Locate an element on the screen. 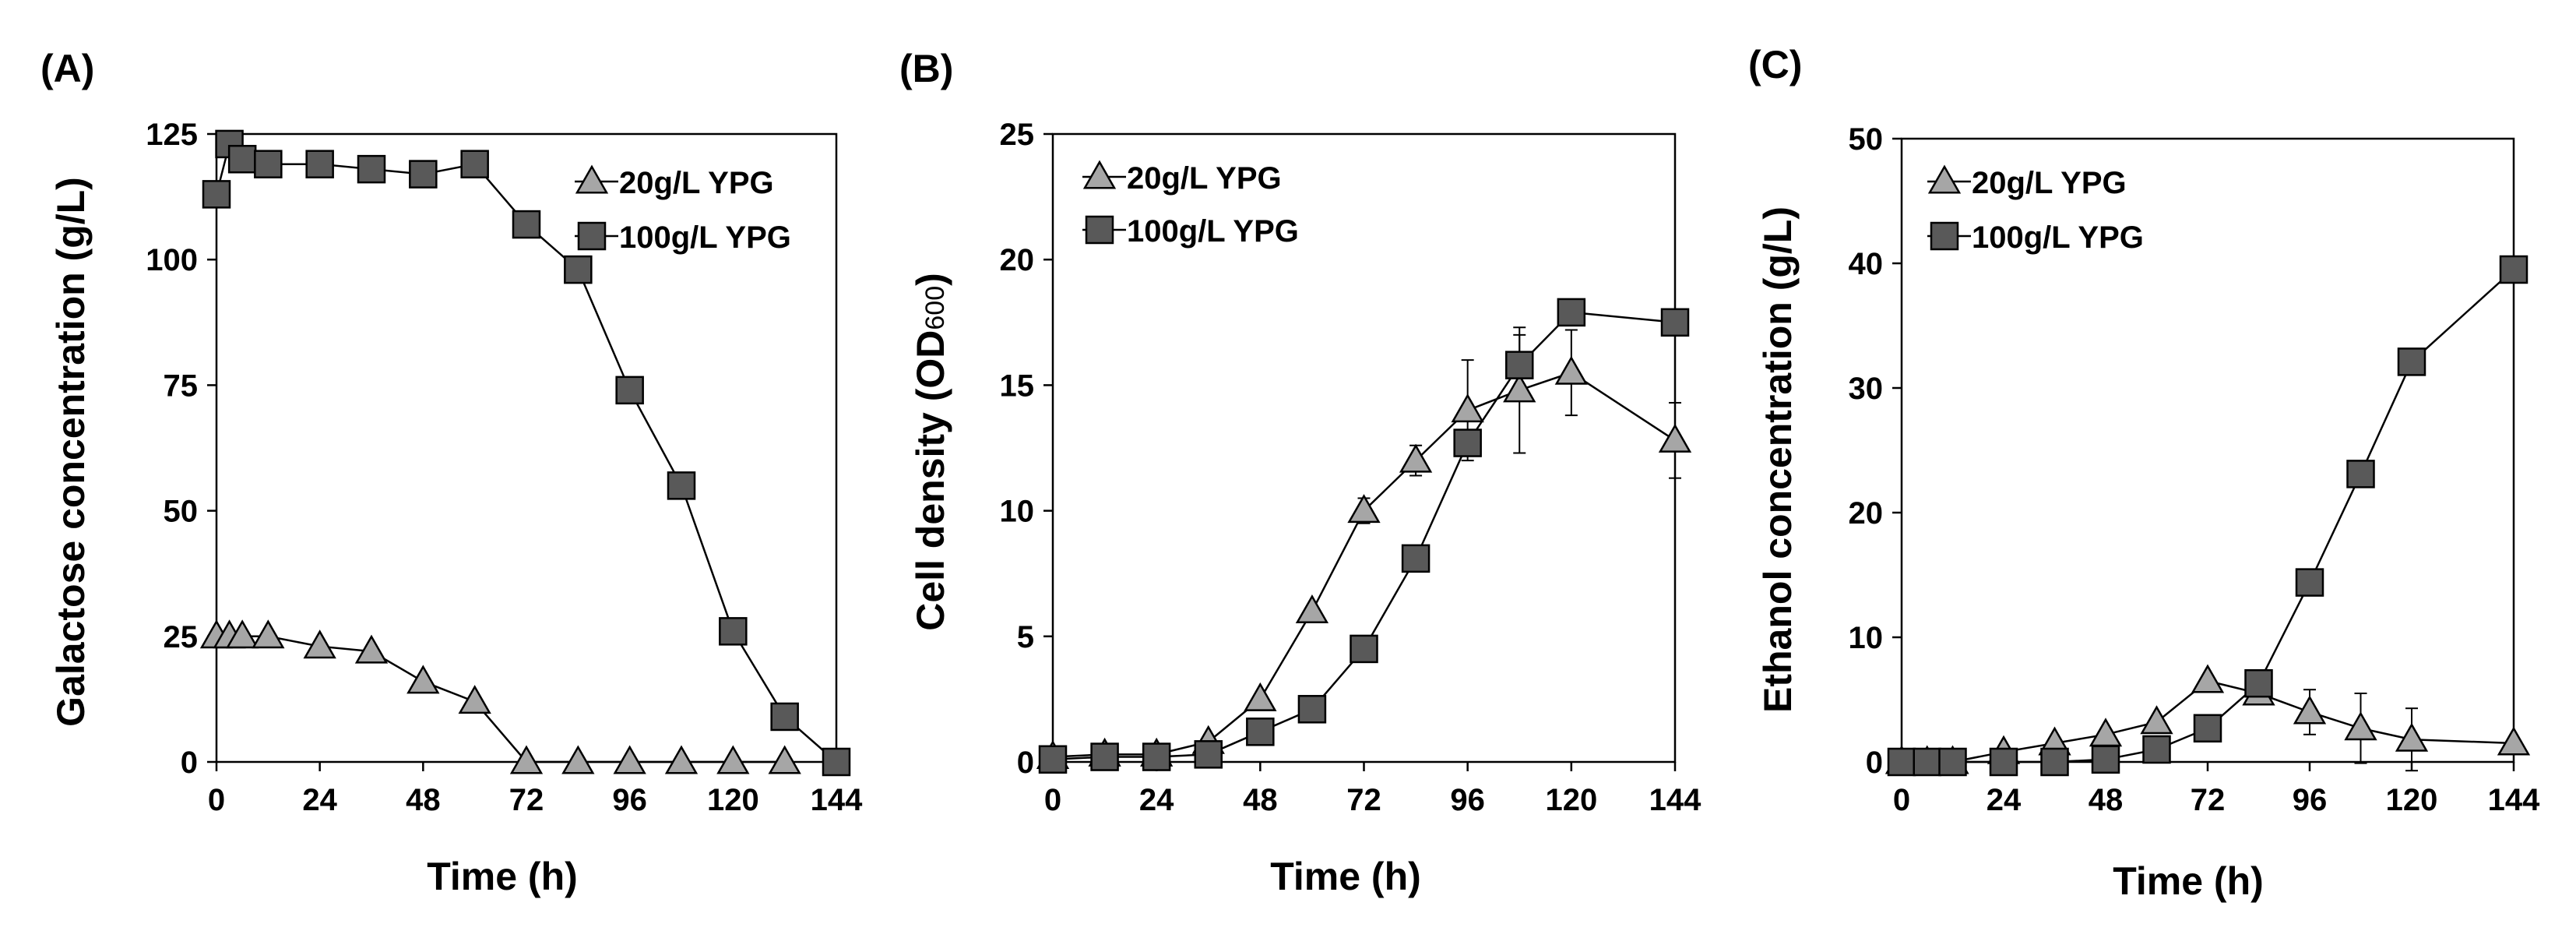  panel-label-b: (B) is located at coordinates (926, 68).